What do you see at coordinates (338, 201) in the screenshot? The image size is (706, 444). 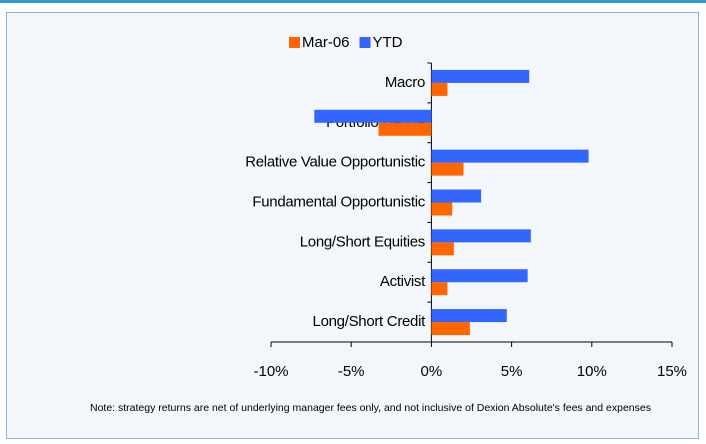 I see `category-label: Fundamental Opportunistic` at bounding box center [338, 201].